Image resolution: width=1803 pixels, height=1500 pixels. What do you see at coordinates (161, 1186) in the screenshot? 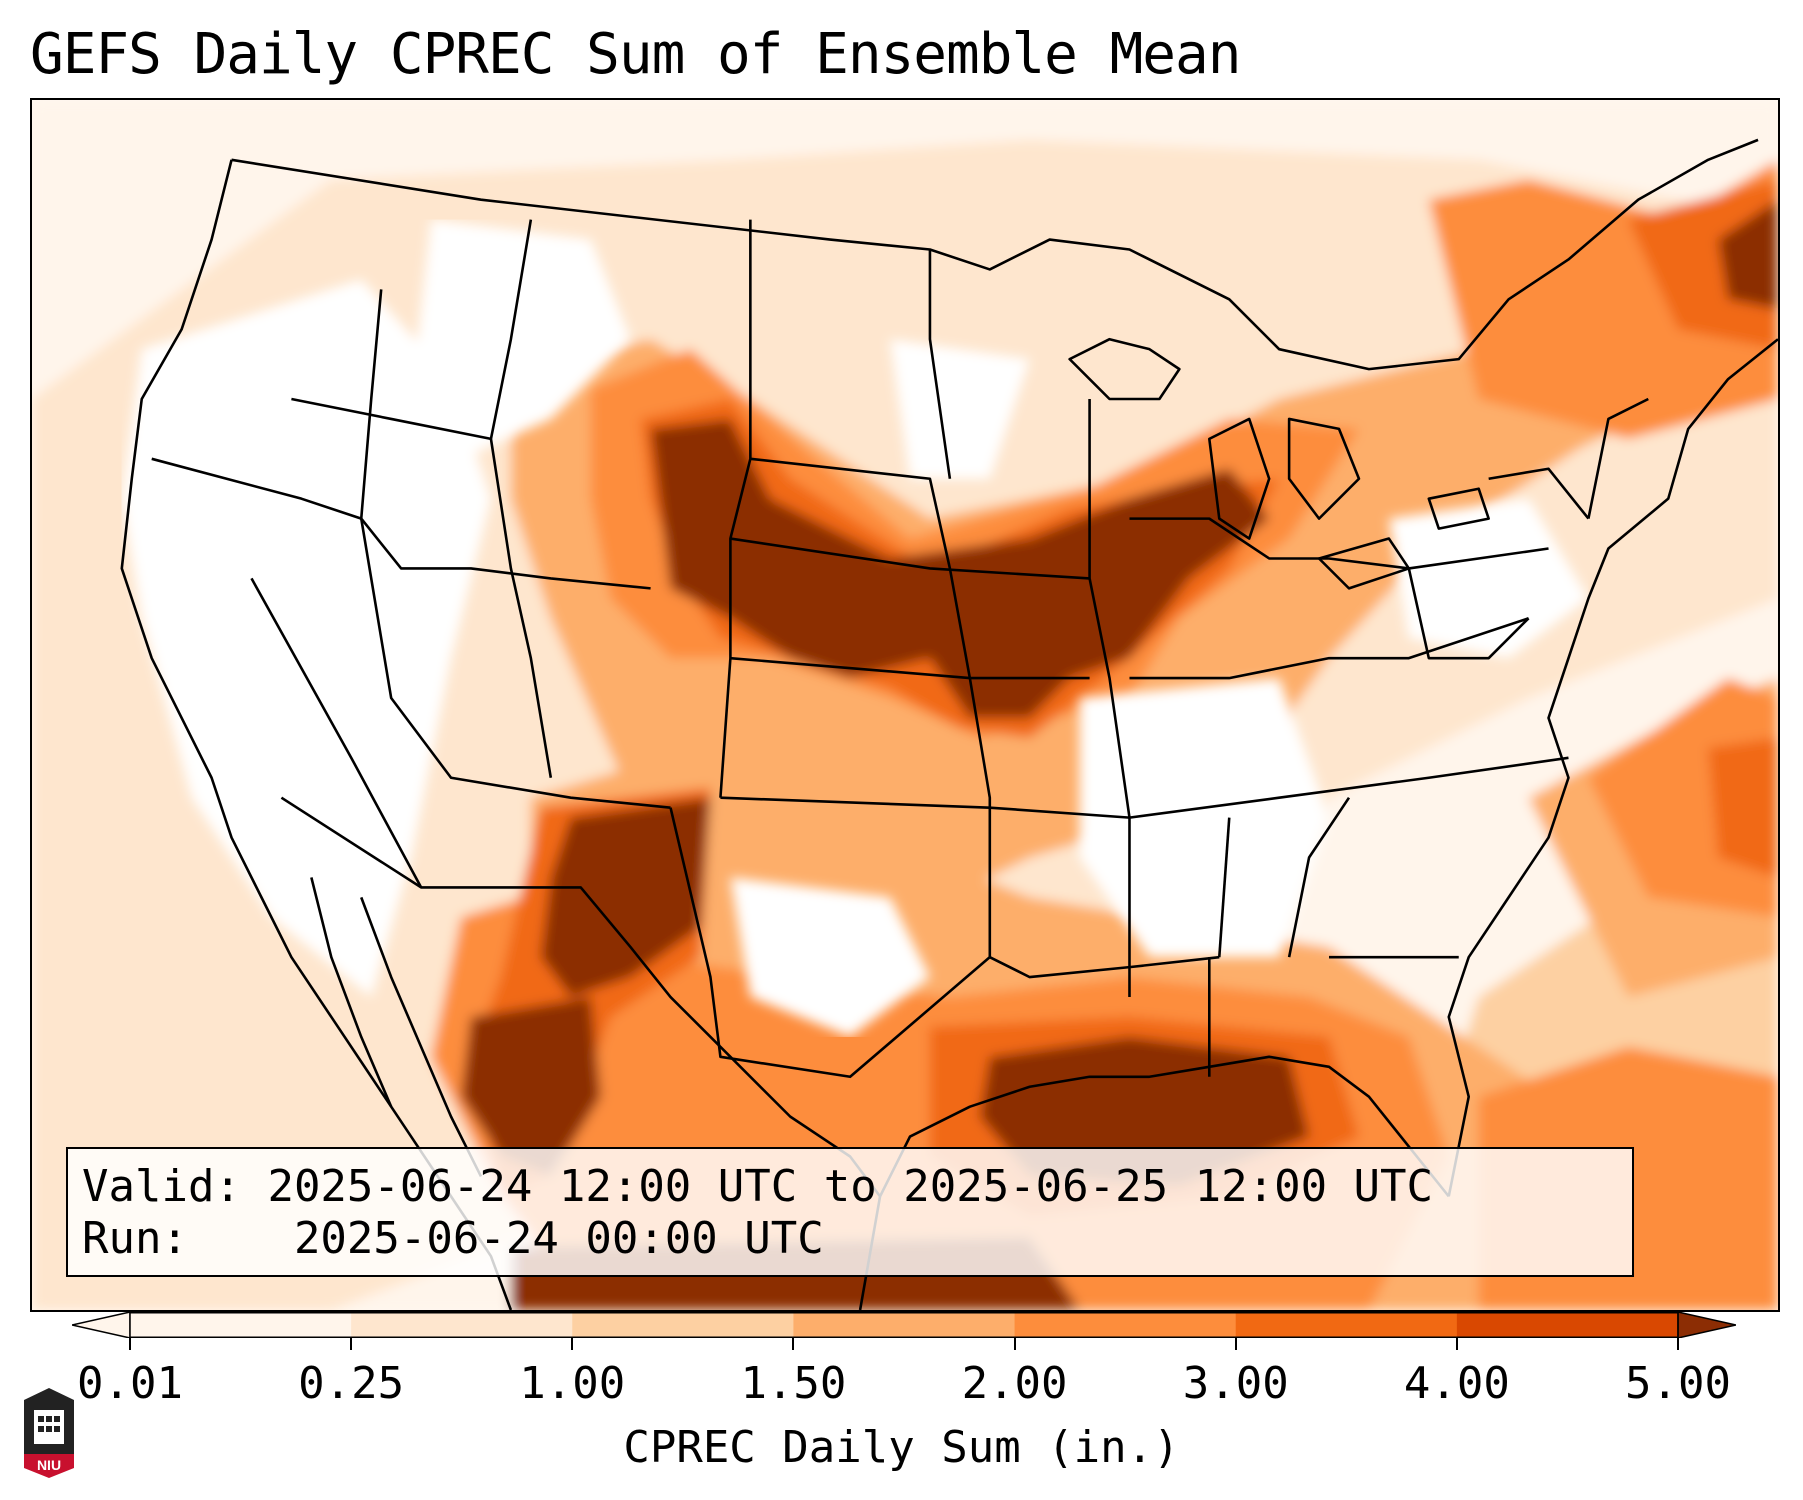
I see `valid-label: Valid:` at bounding box center [161, 1186].